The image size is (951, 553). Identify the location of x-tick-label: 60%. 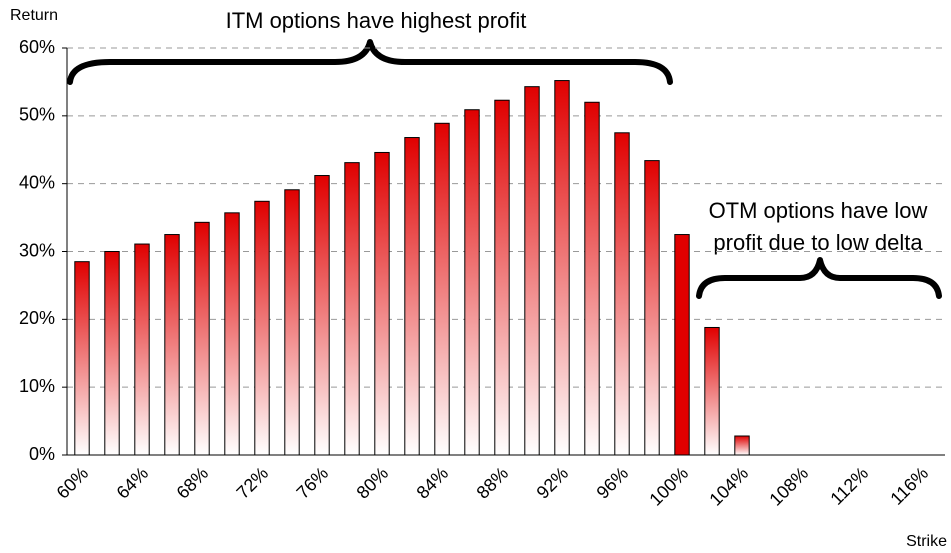
(73, 483).